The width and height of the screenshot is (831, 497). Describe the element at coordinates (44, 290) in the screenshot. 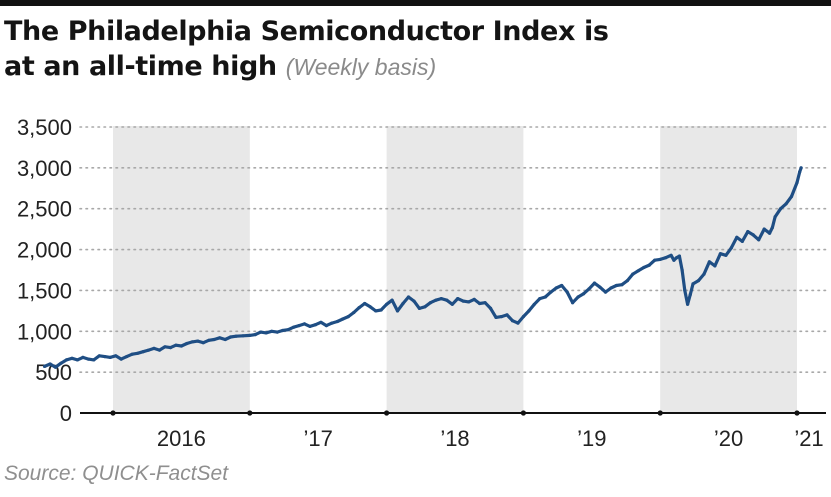

I see `y-tick-label: 1,500` at that location.